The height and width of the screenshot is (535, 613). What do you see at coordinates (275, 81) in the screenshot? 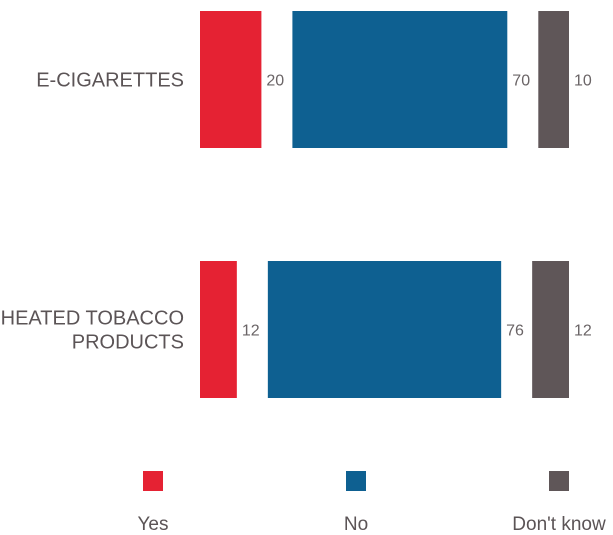
I see `data-label: 20` at bounding box center [275, 81].